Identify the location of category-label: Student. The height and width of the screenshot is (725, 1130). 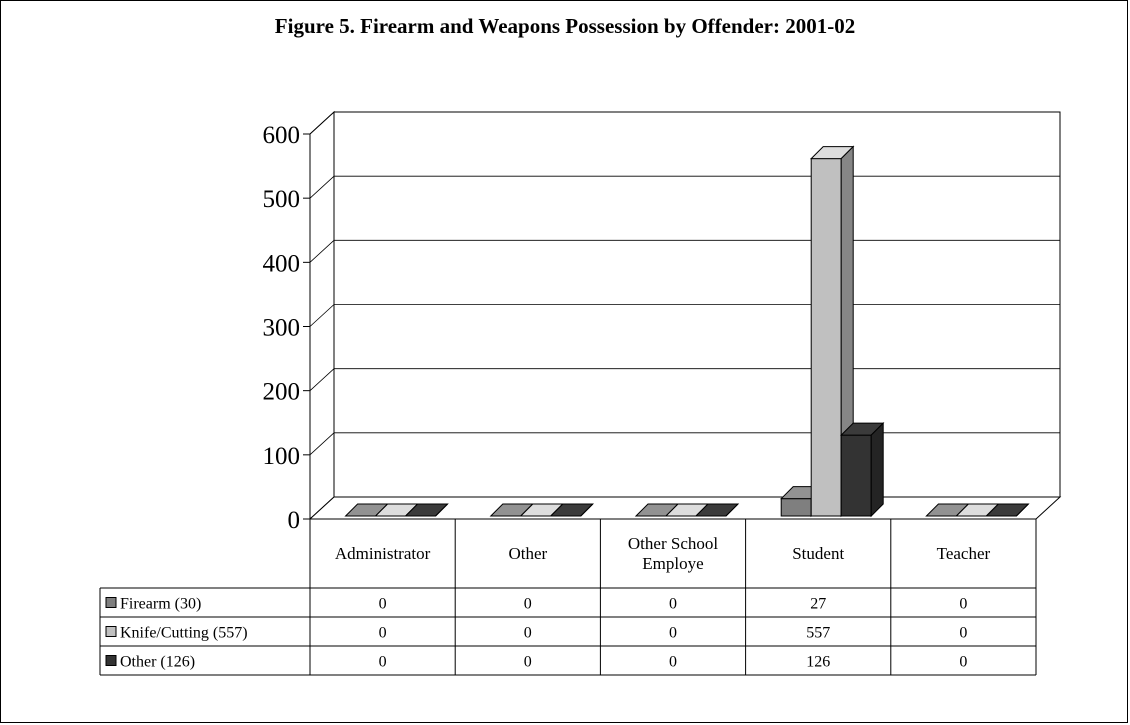
(818, 553).